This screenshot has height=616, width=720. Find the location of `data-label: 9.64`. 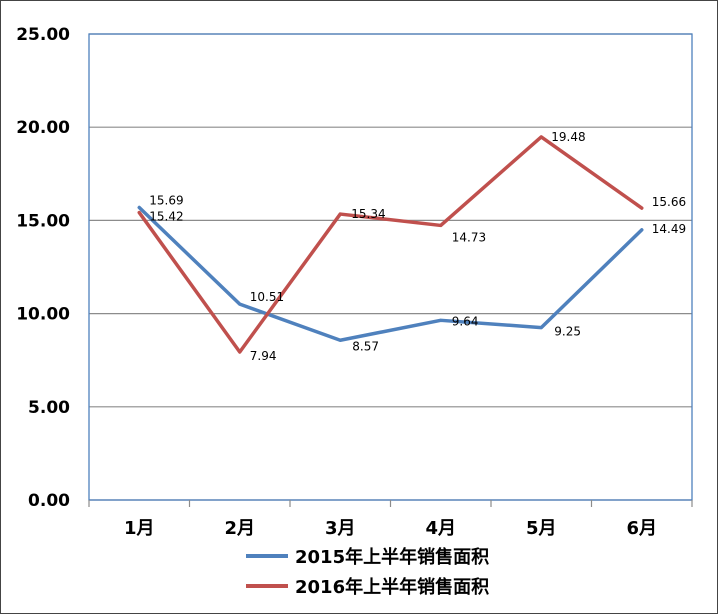

data-label: 9.64 is located at coordinates (465, 321).